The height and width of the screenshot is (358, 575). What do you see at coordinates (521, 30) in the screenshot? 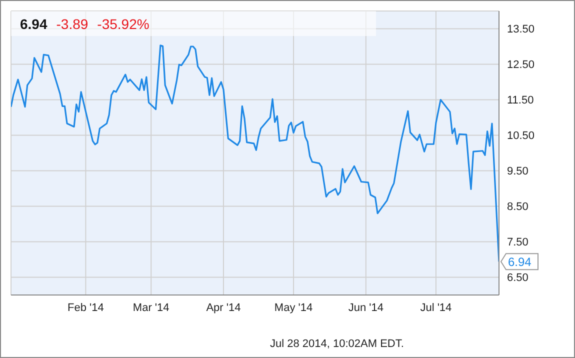
I see `y-tick-label: 13.50` at bounding box center [521, 30].